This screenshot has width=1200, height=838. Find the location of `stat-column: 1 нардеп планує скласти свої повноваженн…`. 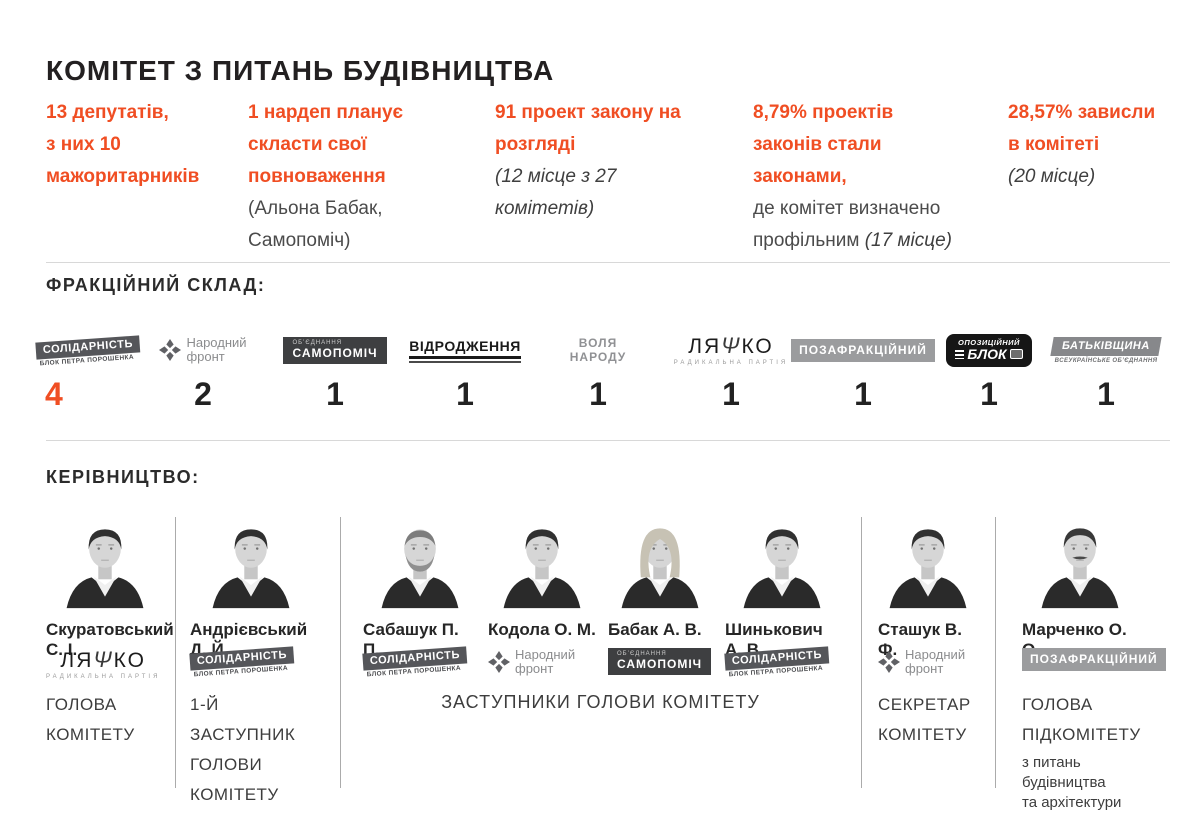

stat-column: 1 нардеп планує скласти свої повноваженн… is located at coordinates (350, 177).